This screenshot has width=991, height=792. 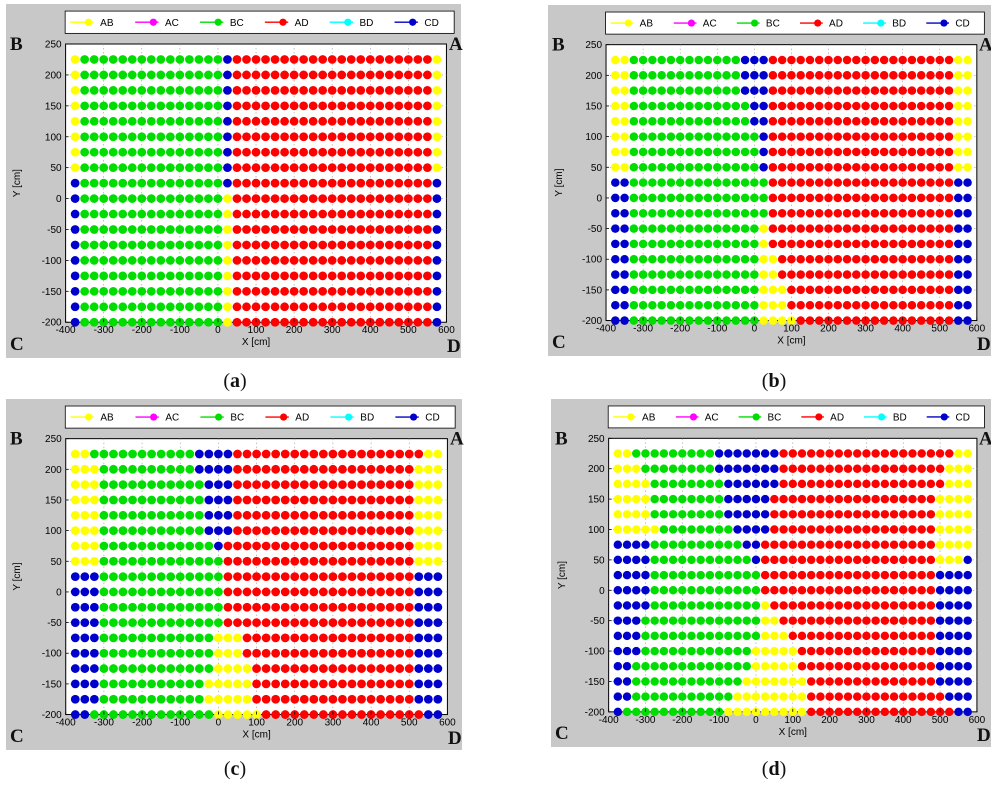 I want to click on x-tick-label: 500, so click(x=408, y=330).